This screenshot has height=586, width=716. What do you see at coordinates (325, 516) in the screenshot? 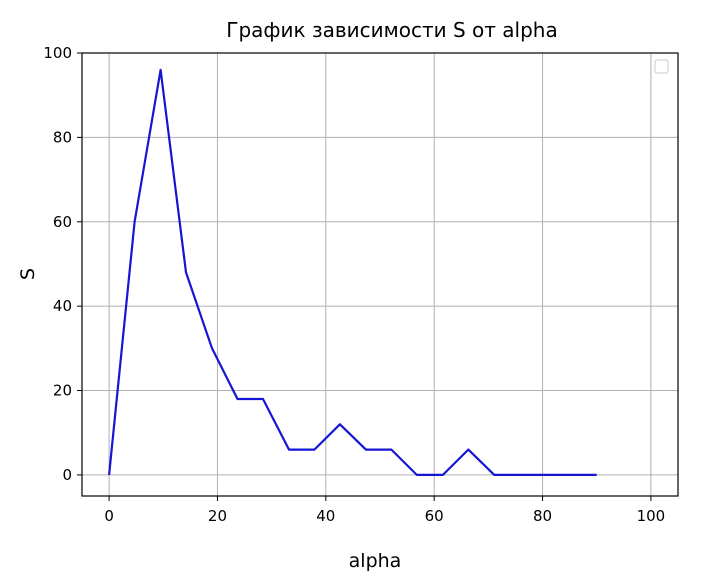
I see `x-tick-label: 40` at bounding box center [325, 516].